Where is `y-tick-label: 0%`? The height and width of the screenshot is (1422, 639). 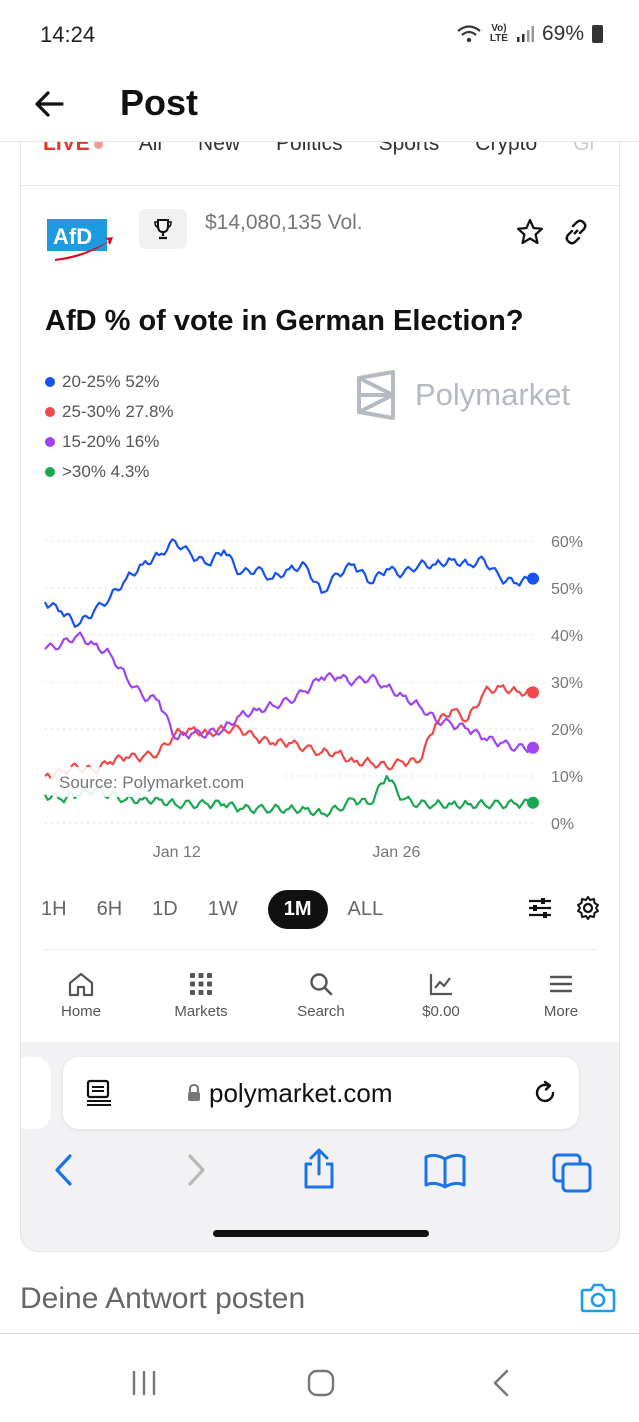 y-tick-label: 0% is located at coordinates (562, 824).